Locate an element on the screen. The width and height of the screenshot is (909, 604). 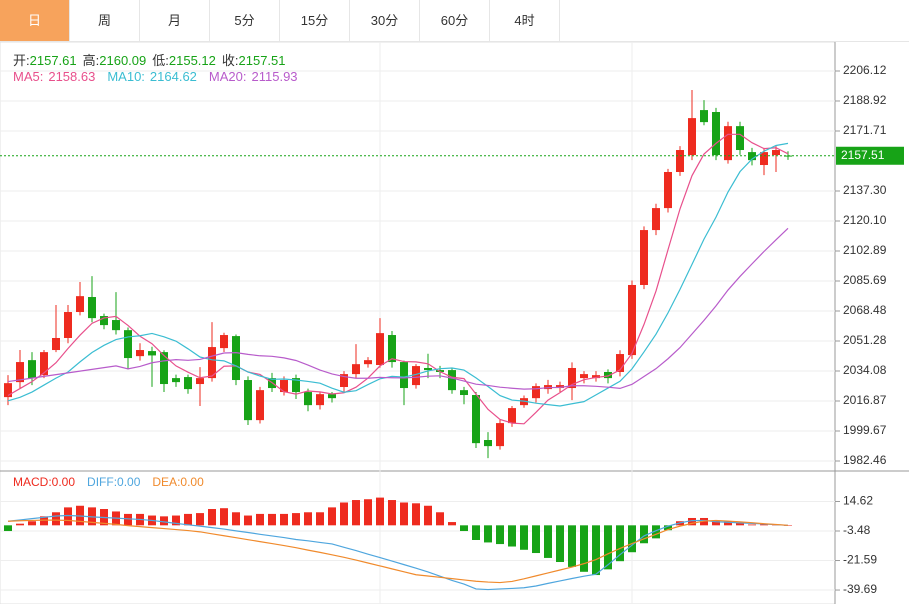
period-tab: 30分 is located at coordinates (385, 20).